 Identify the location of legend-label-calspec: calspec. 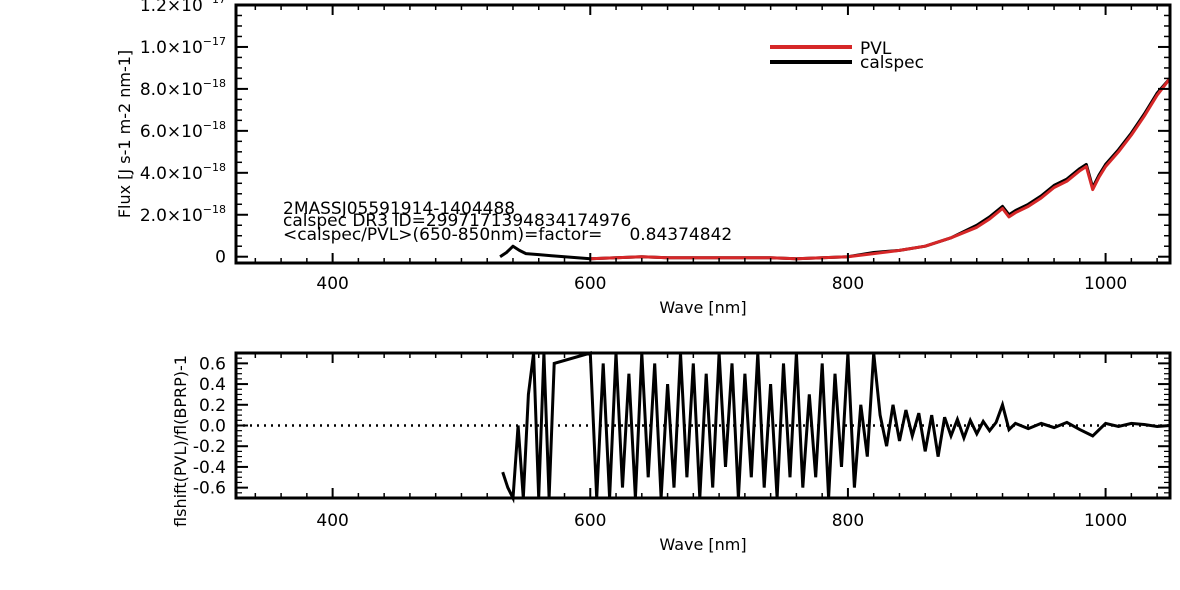
(892, 63).